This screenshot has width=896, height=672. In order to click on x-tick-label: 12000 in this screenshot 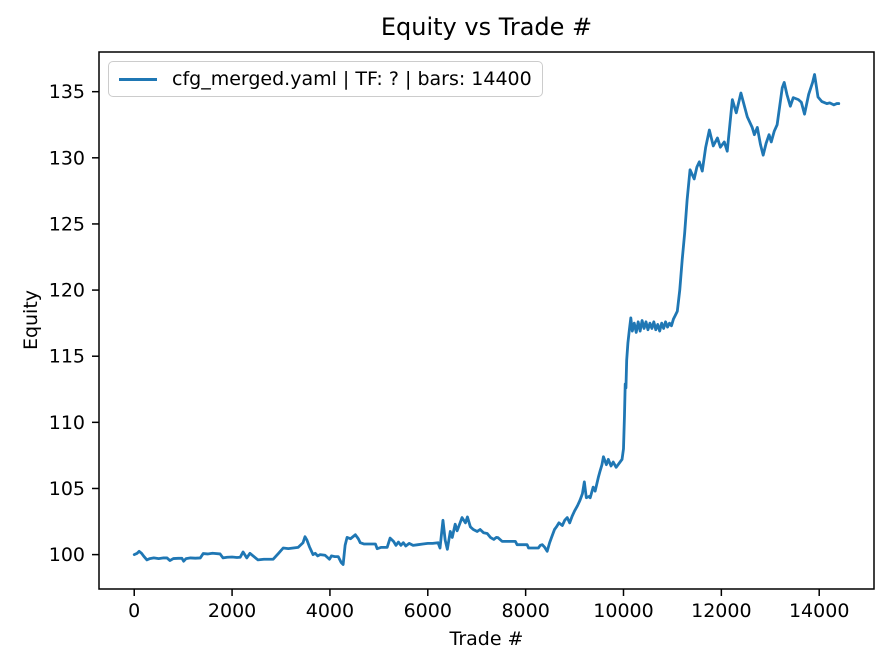, I will do `click(721, 611)`.